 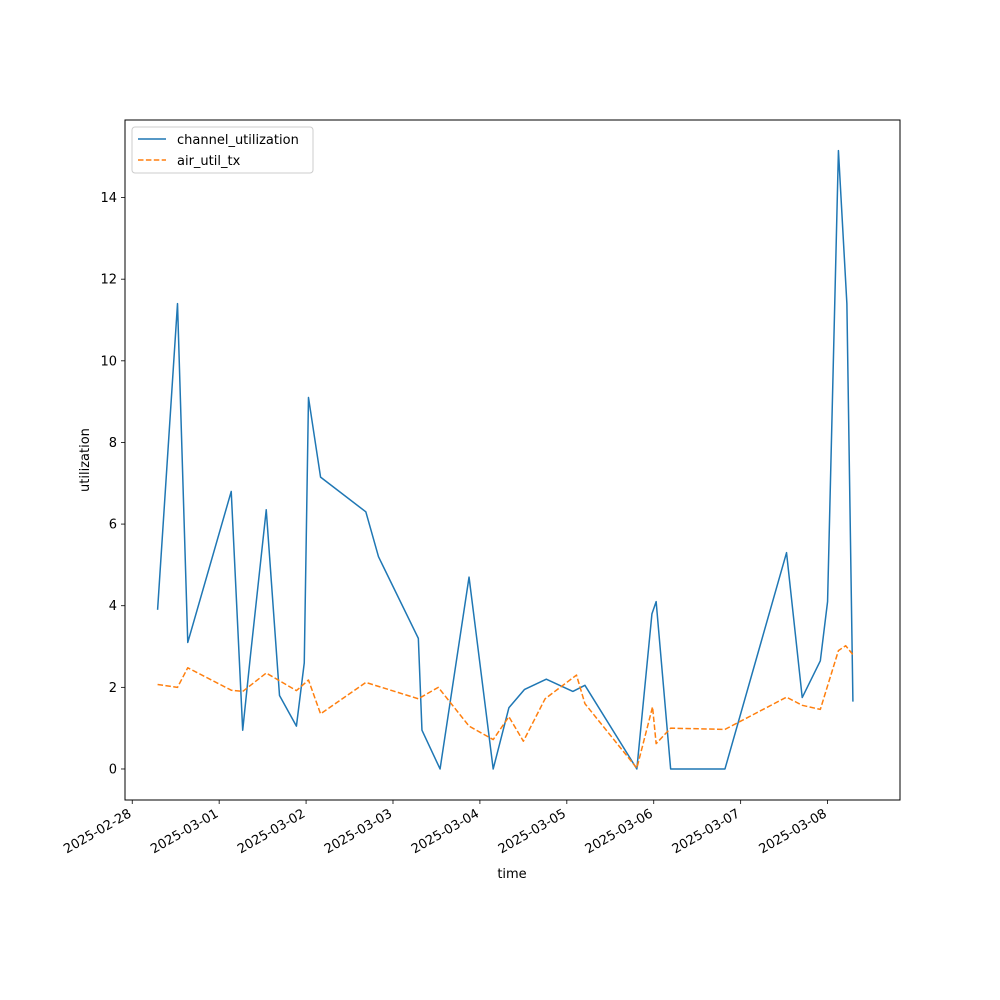 I want to click on legend: channel_utilization air_util_tx, so click(x=222, y=150).